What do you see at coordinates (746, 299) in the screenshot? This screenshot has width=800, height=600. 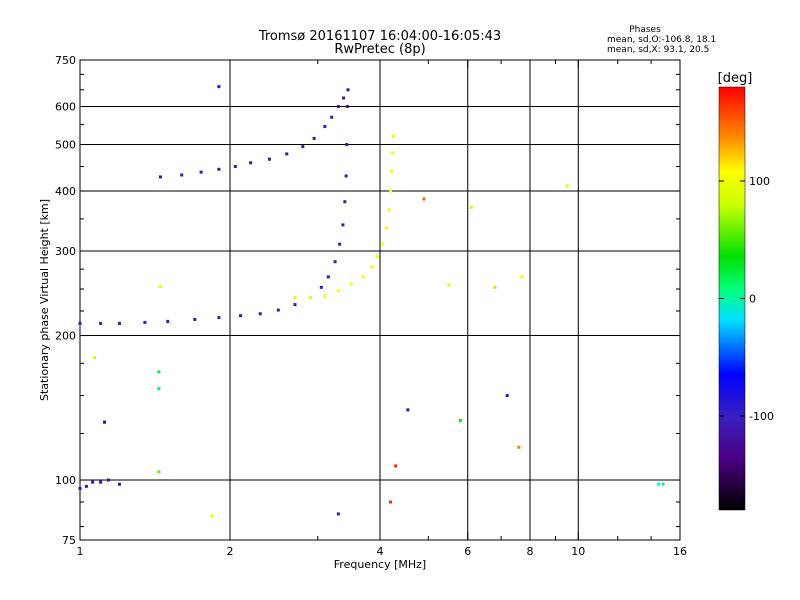 I see `colorbar-ticks: -100 0 100` at bounding box center [746, 299].